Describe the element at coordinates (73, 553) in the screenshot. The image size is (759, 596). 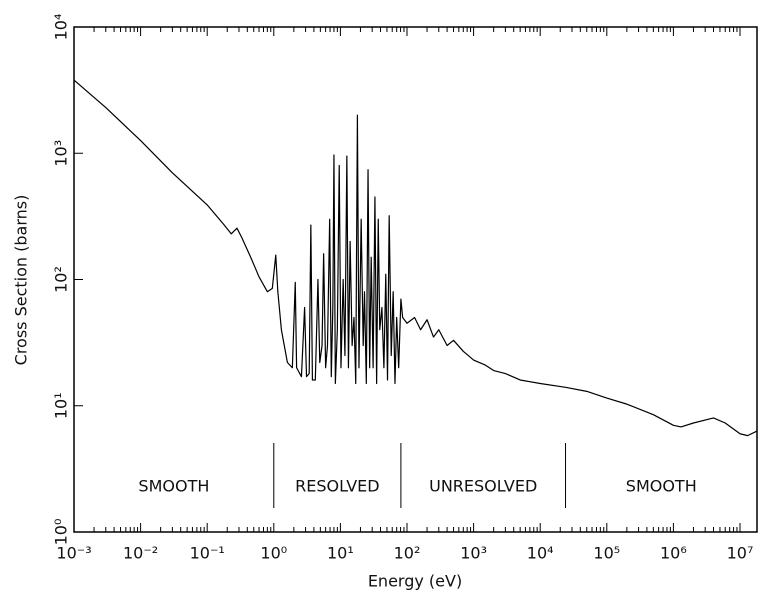
I see `x-tick-label: 10⁻³` at that location.